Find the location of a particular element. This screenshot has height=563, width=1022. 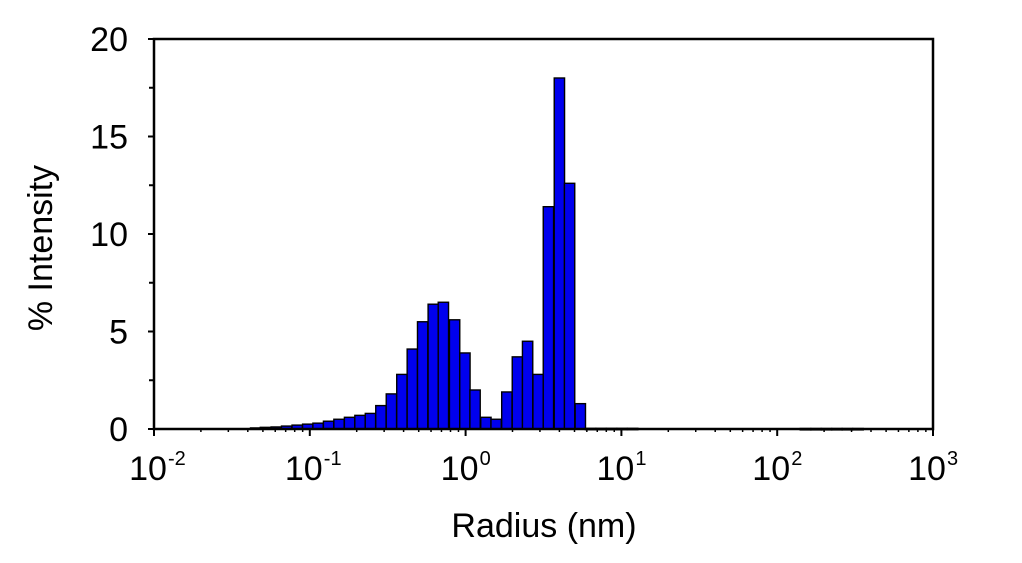

y-axis: 0 5 10 15 20 is located at coordinates (122, 235).